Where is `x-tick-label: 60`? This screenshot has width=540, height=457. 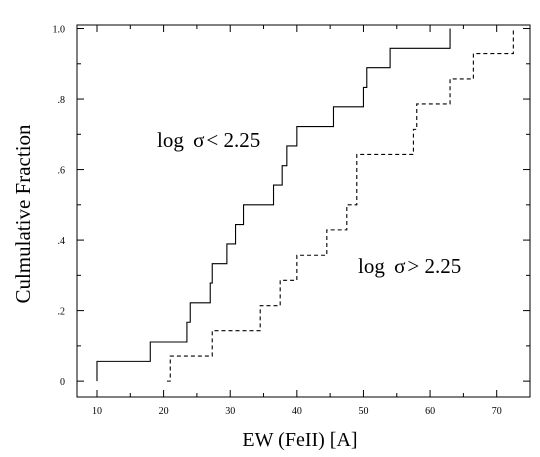 x-tick-label: 60 is located at coordinates (430, 411).